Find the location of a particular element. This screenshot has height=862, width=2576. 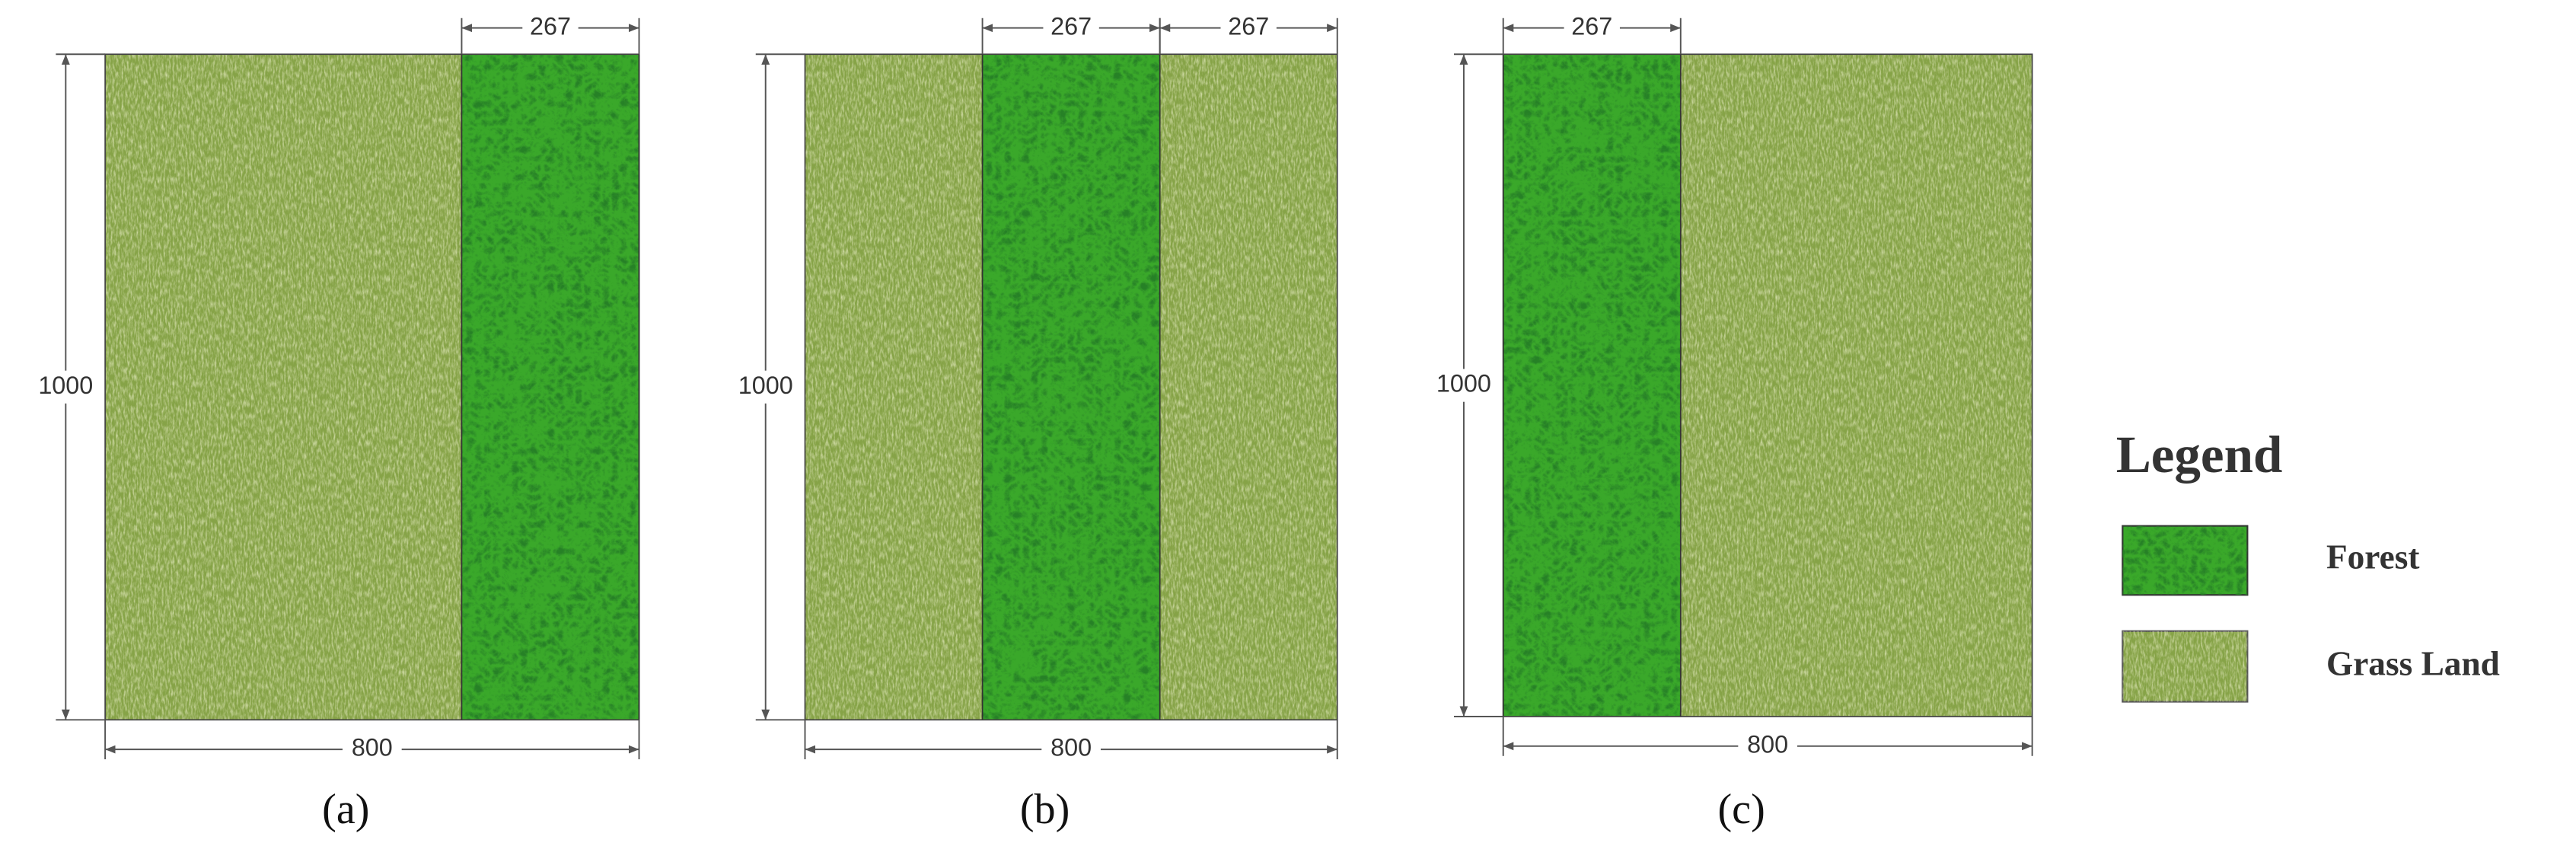

legend: Legend Forest Grass Land is located at coordinates (2308, 564).